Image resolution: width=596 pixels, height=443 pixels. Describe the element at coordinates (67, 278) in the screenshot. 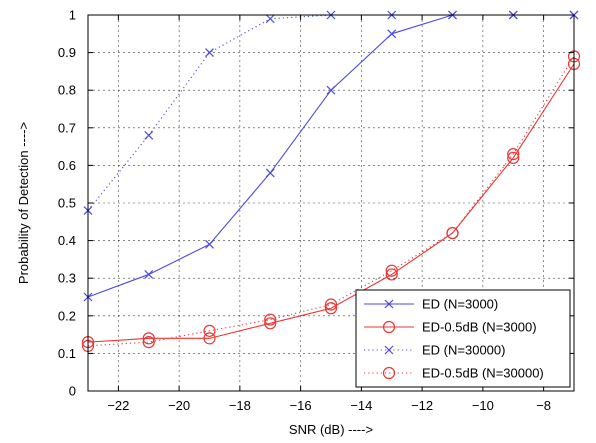

I see `y-tick-label: 0.3` at that location.